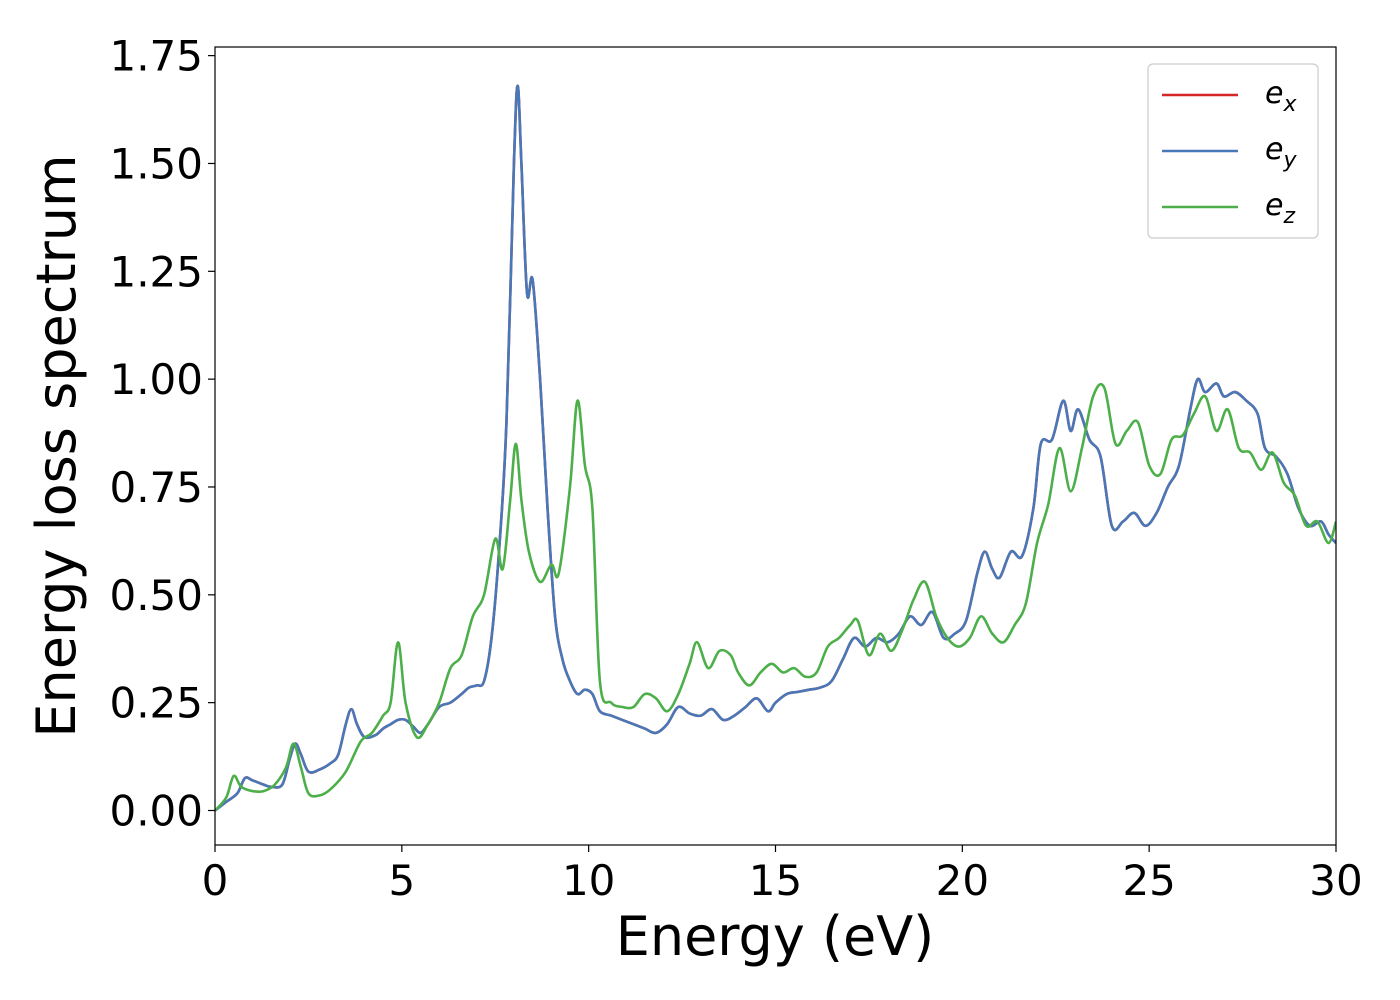  What do you see at coordinates (1148, 880) in the screenshot?
I see `x-tick-label: 25` at bounding box center [1148, 880].